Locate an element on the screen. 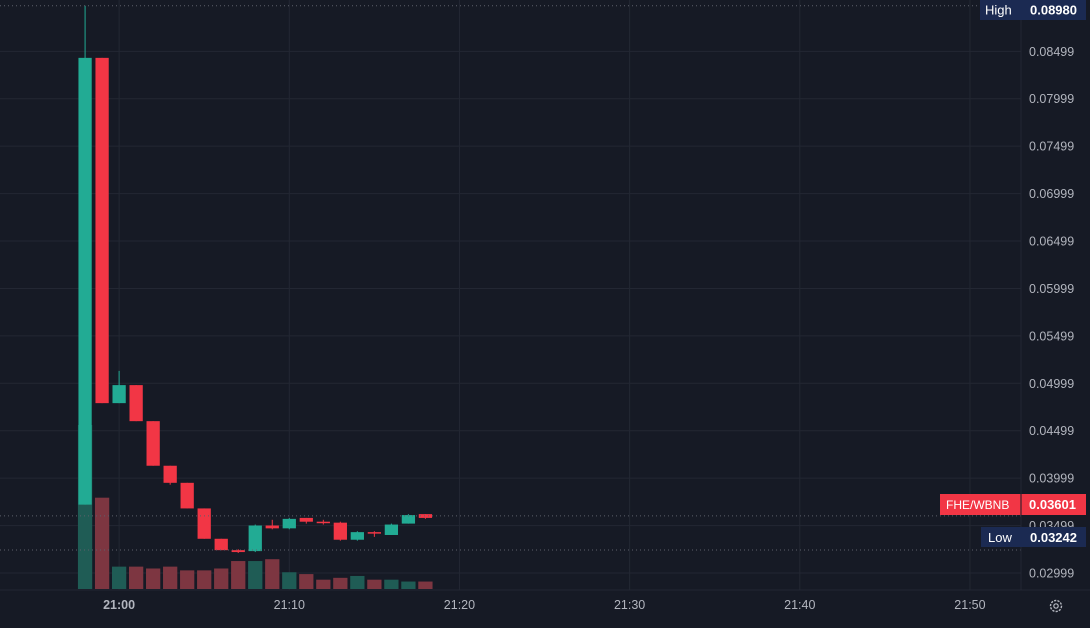  price-tick-label: 0.03999 is located at coordinates (1051, 479).